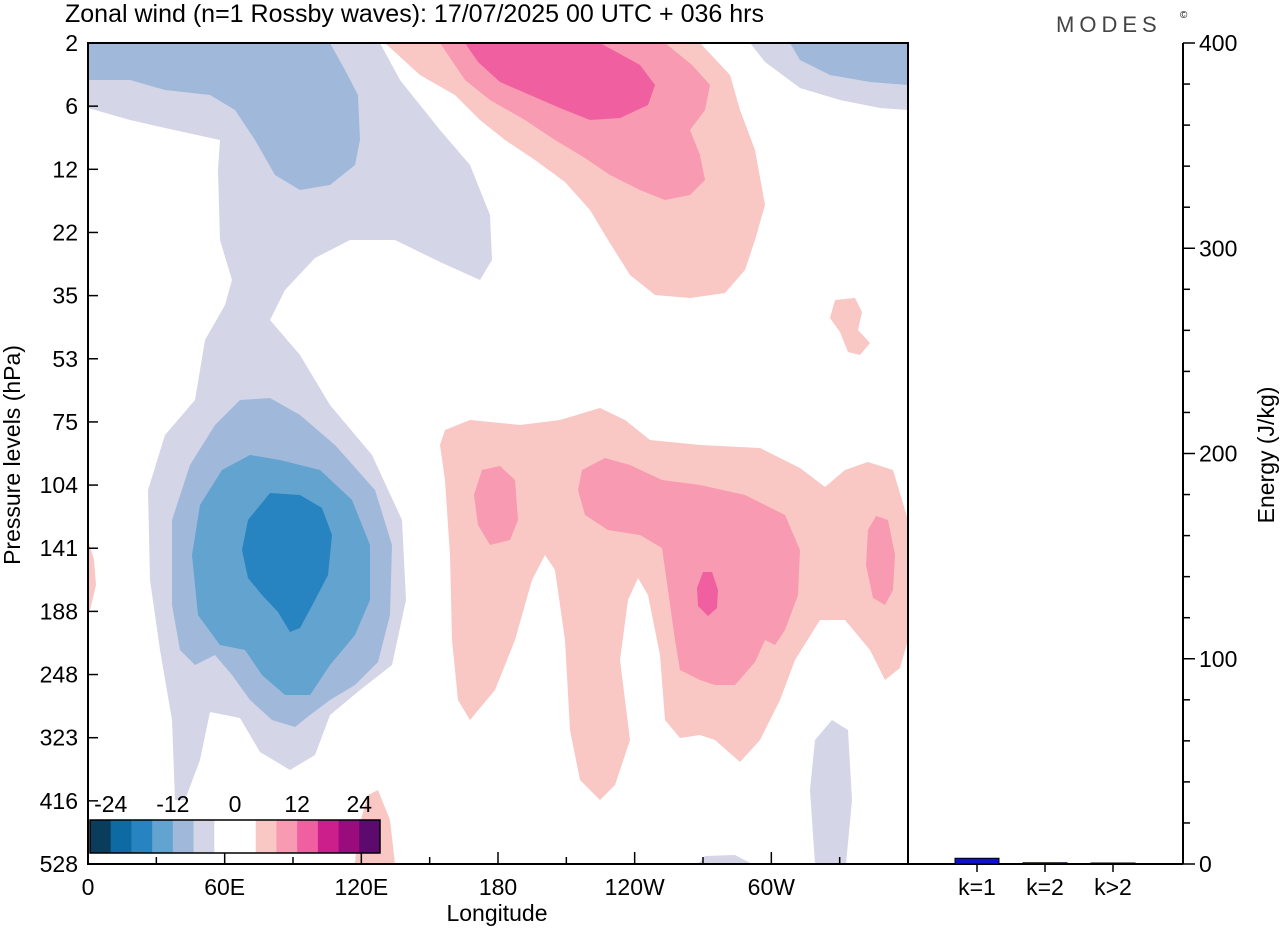 The image size is (1280, 930). What do you see at coordinates (772, 887) in the screenshot?
I see `x-tick-label: 60W` at bounding box center [772, 887].